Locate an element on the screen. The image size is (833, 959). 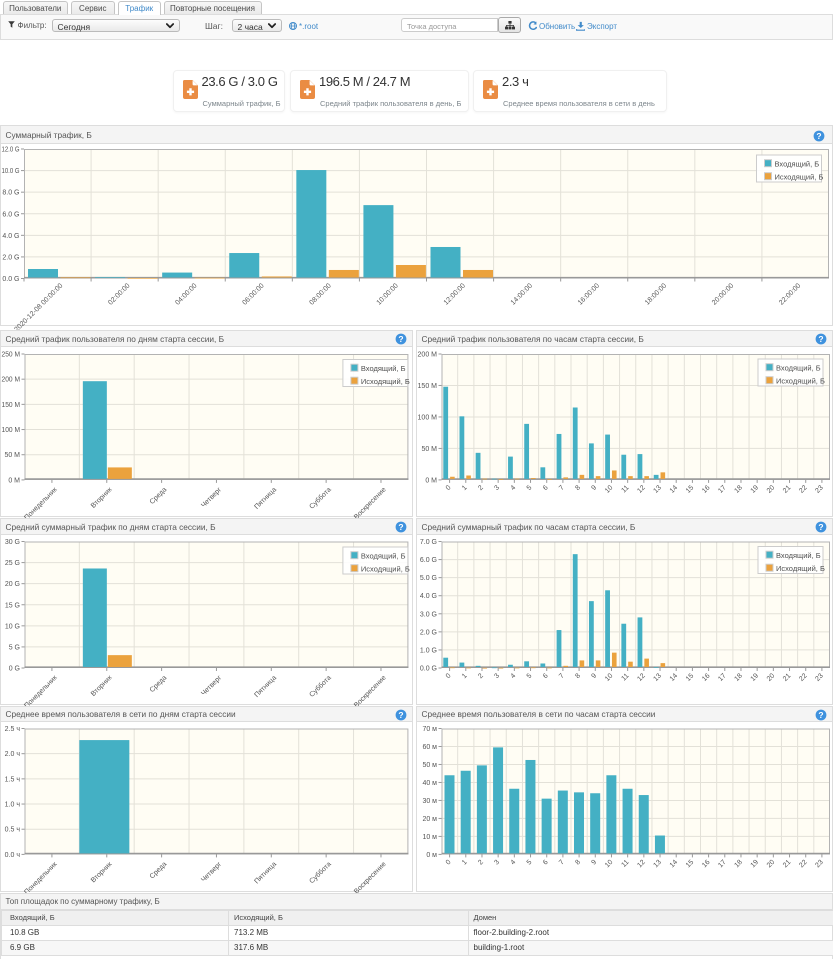
svg-text: 06:00:00 is located at coordinates (253, 294).